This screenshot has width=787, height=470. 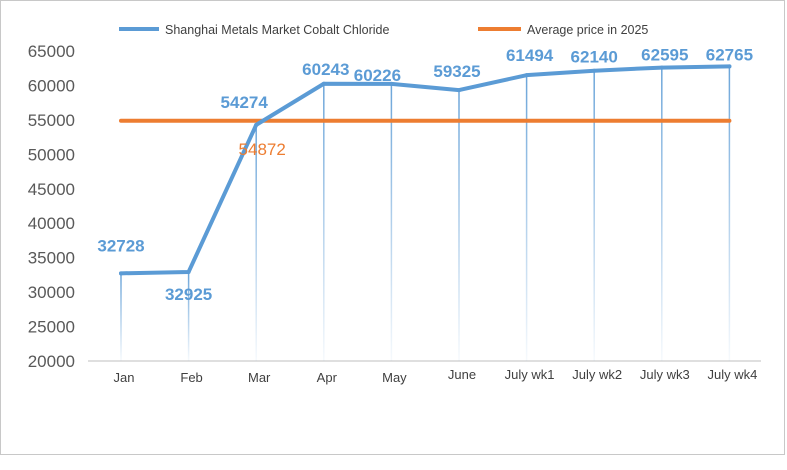 I want to click on x-tick-label: Feb, so click(x=191, y=377).